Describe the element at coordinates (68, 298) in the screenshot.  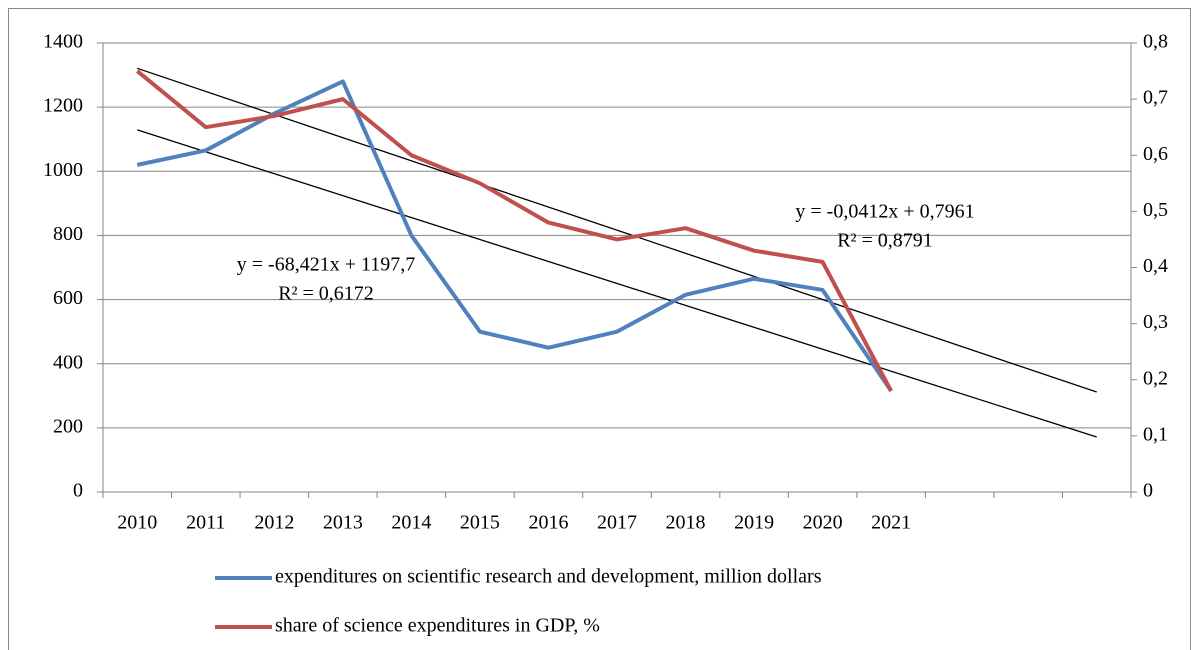
I see `y-tick-label: 600` at that location.